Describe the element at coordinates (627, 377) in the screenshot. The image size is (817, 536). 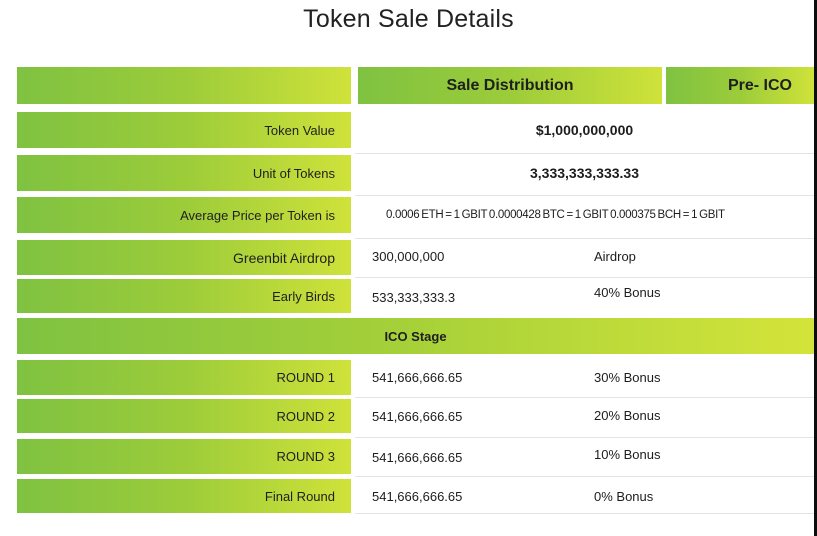
I see `round-1-bonus: 30% Bonus` at that location.